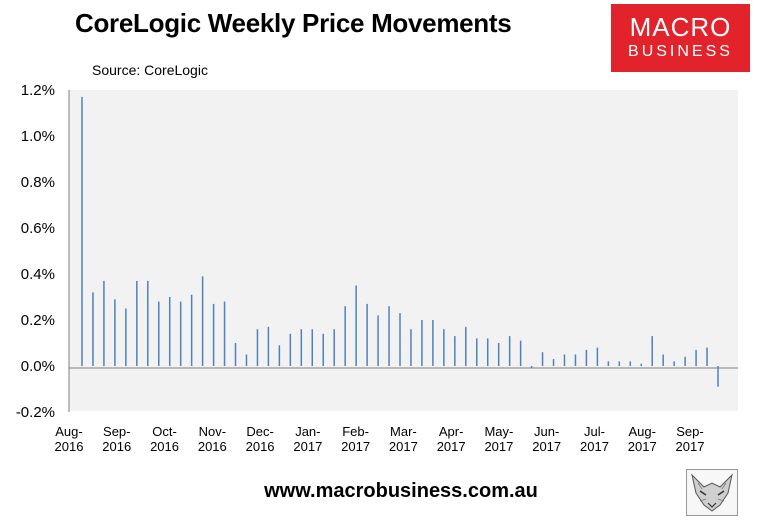 This screenshot has width=762, height=522. What do you see at coordinates (150, 70) in the screenshot?
I see `source-note: Source: CoreLogic` at bounding box center [150, 70].